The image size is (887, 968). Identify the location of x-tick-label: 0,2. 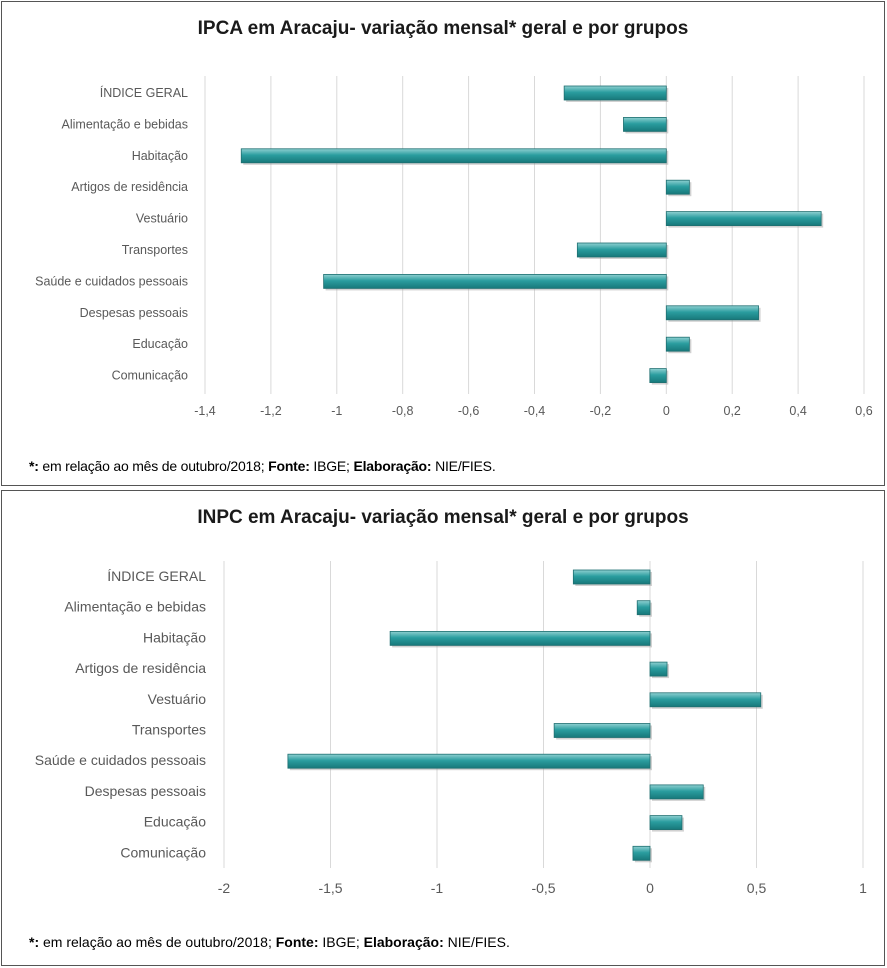
(732, 411).